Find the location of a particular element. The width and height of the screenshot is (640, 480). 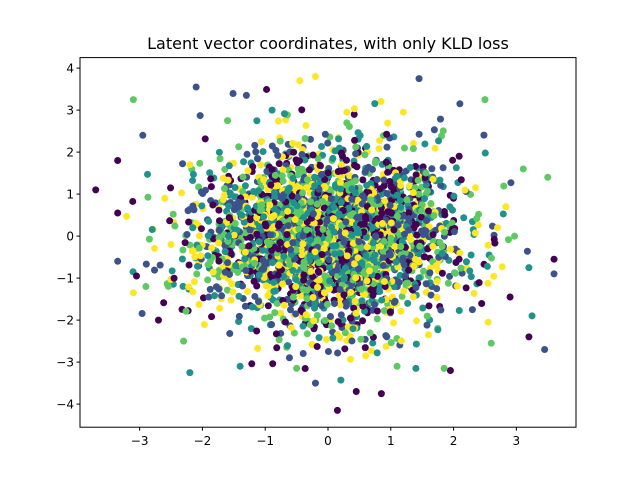

x-tick-label: 1 is located at coordinates (391, 441).